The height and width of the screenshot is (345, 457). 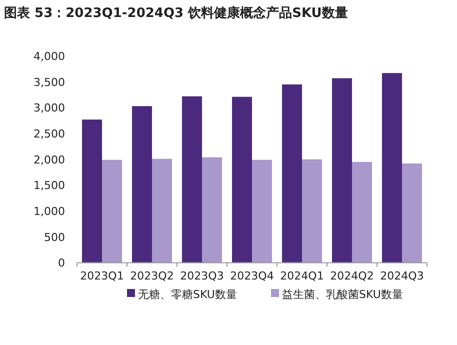 What do you see at coordinates (61, 263) in the screenshot?
I see `y-tick-label: 0` at bounding box center [61, 263].